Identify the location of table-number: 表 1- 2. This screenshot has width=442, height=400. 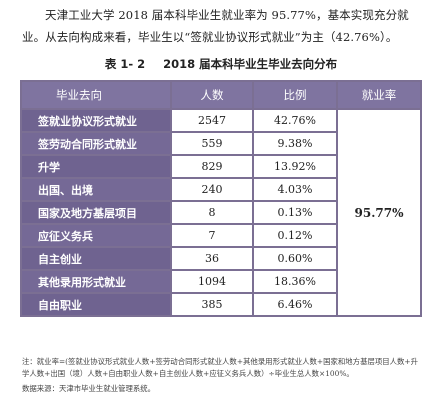
(125, 64).